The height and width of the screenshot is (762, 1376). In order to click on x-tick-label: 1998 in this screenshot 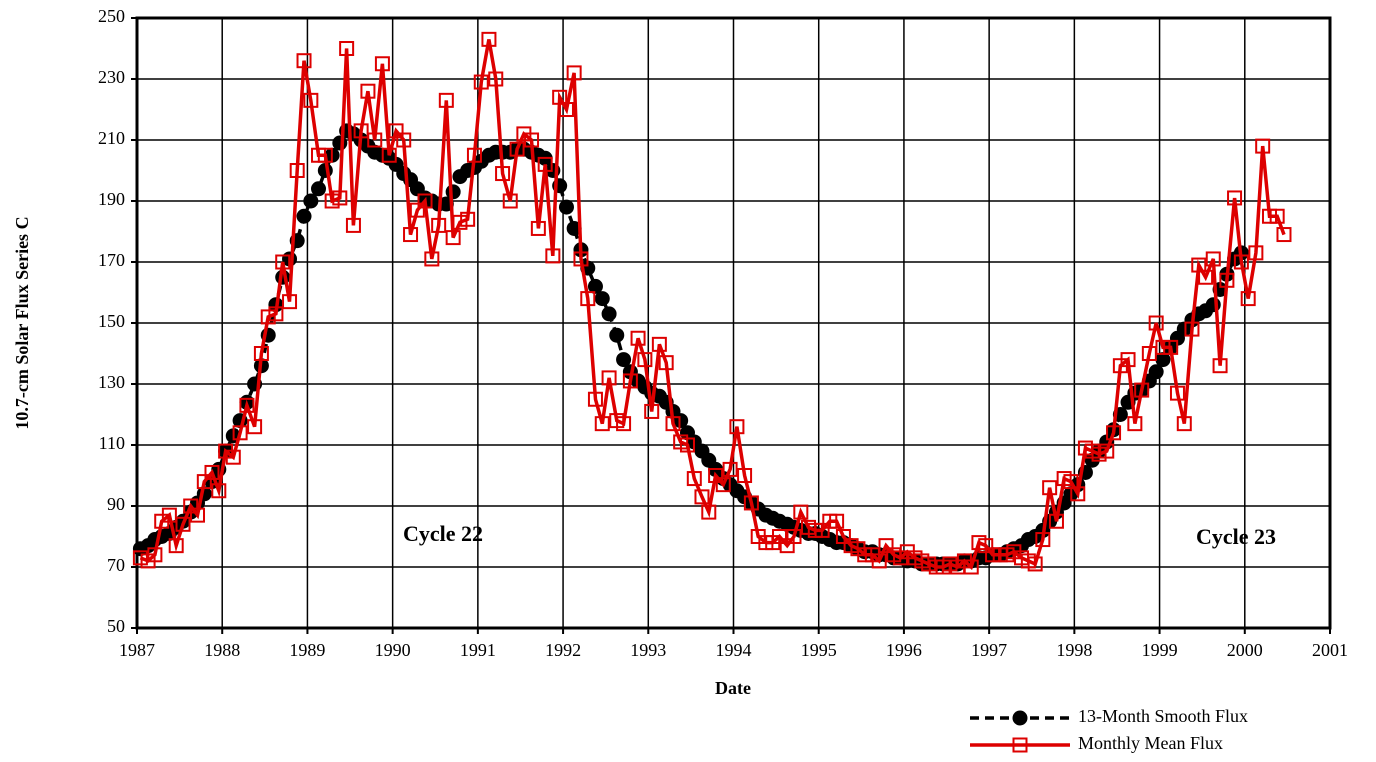, I will do `click(1074, 650)`.